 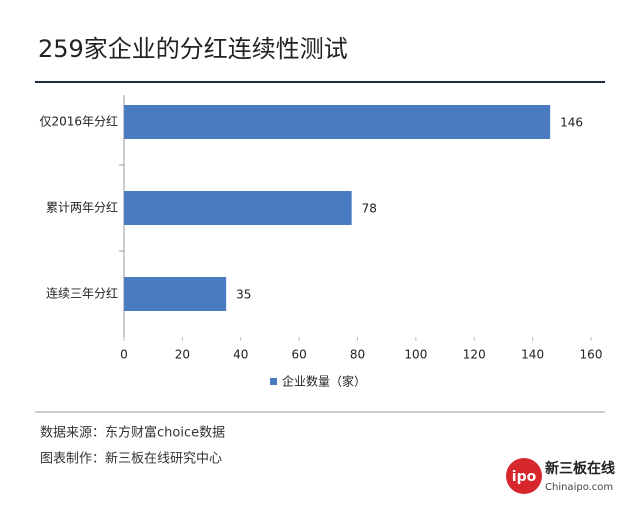 What do you see at coordinates (579, 487) in the screenshot?
I see `logo-url: Chinaipo.com` at bounding box center [579, 487].